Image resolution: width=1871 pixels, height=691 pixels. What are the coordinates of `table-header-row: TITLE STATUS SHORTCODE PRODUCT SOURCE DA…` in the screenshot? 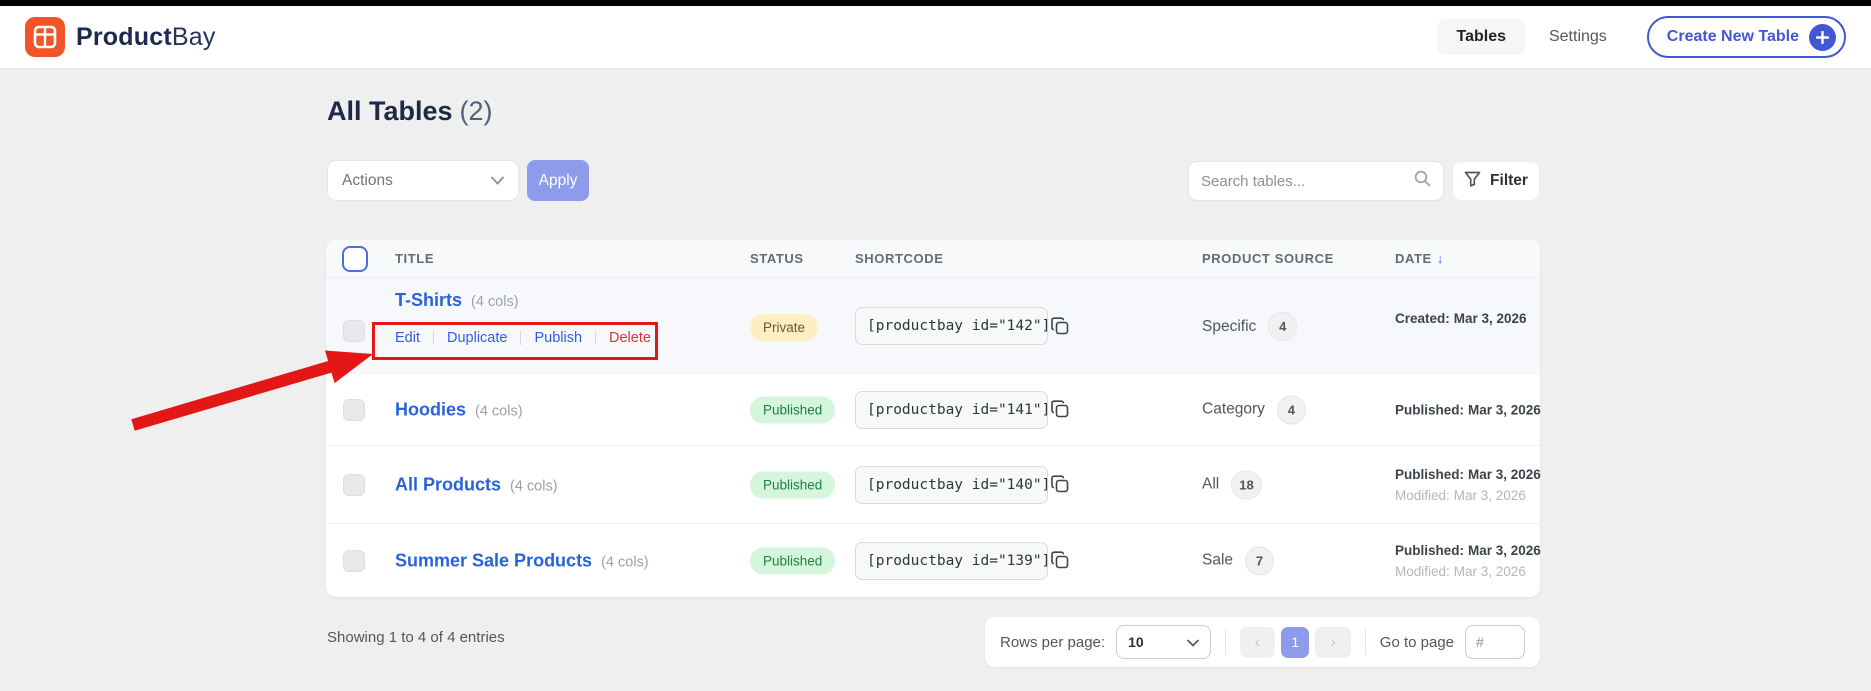 It's located at (933, 259).